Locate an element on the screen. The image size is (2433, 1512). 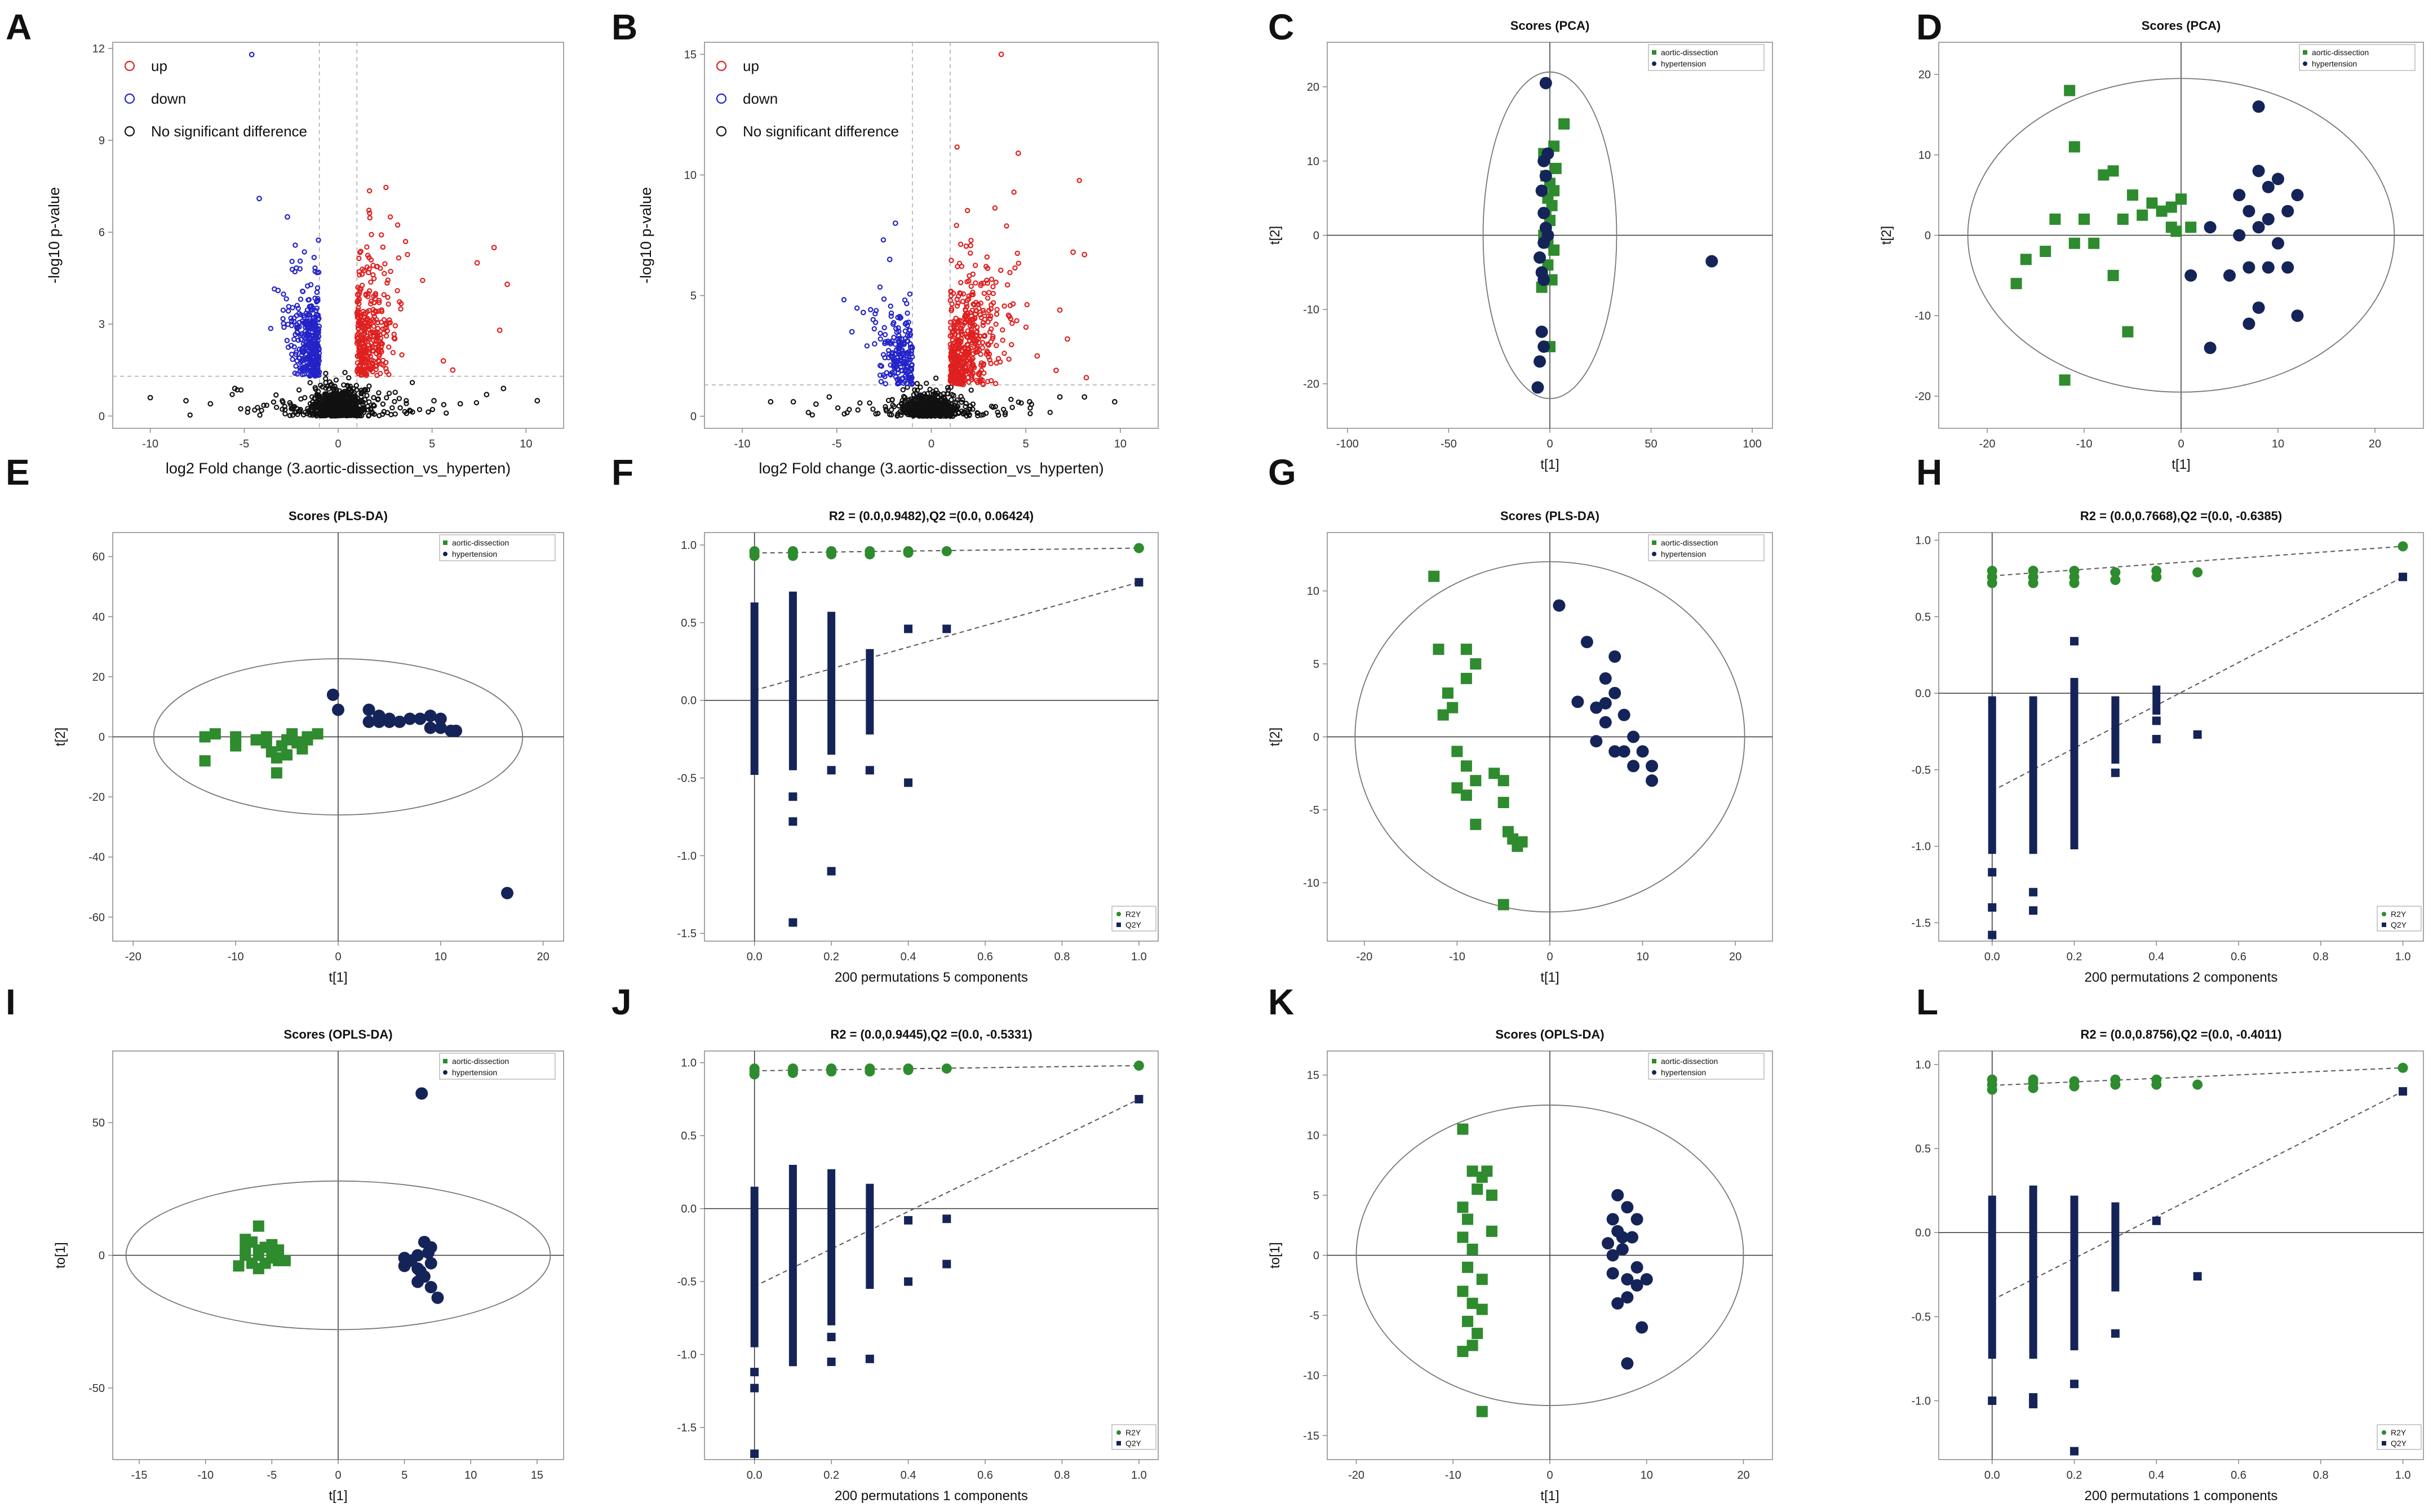
legend-label: aortic-dissection is located at coordinates (480, 1061).